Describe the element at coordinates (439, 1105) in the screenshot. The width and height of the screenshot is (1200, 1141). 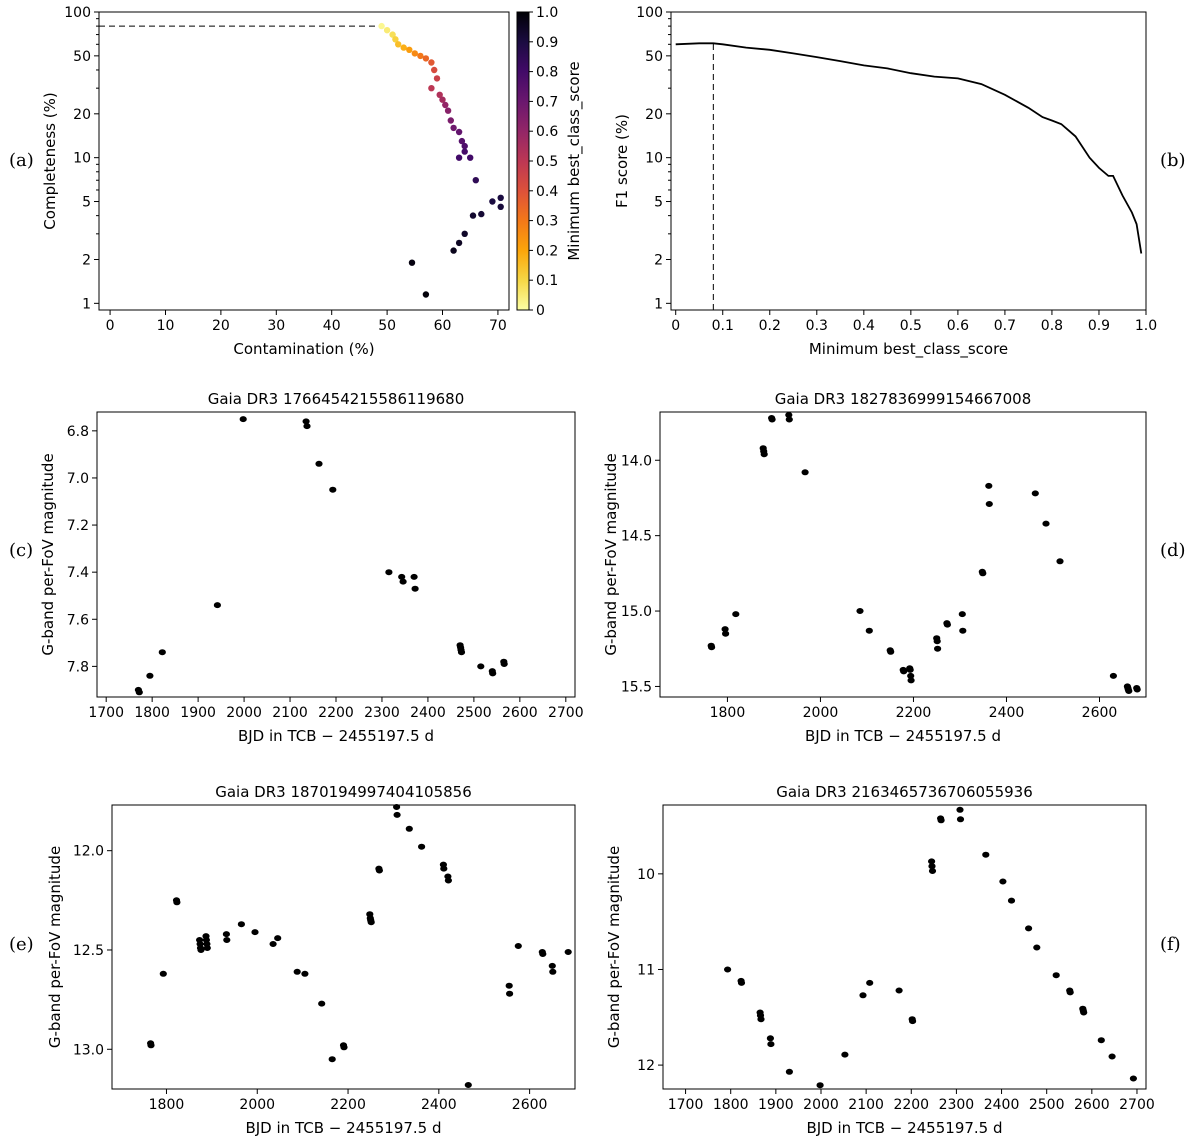
I see `x-tick-label: 2400` at that location.